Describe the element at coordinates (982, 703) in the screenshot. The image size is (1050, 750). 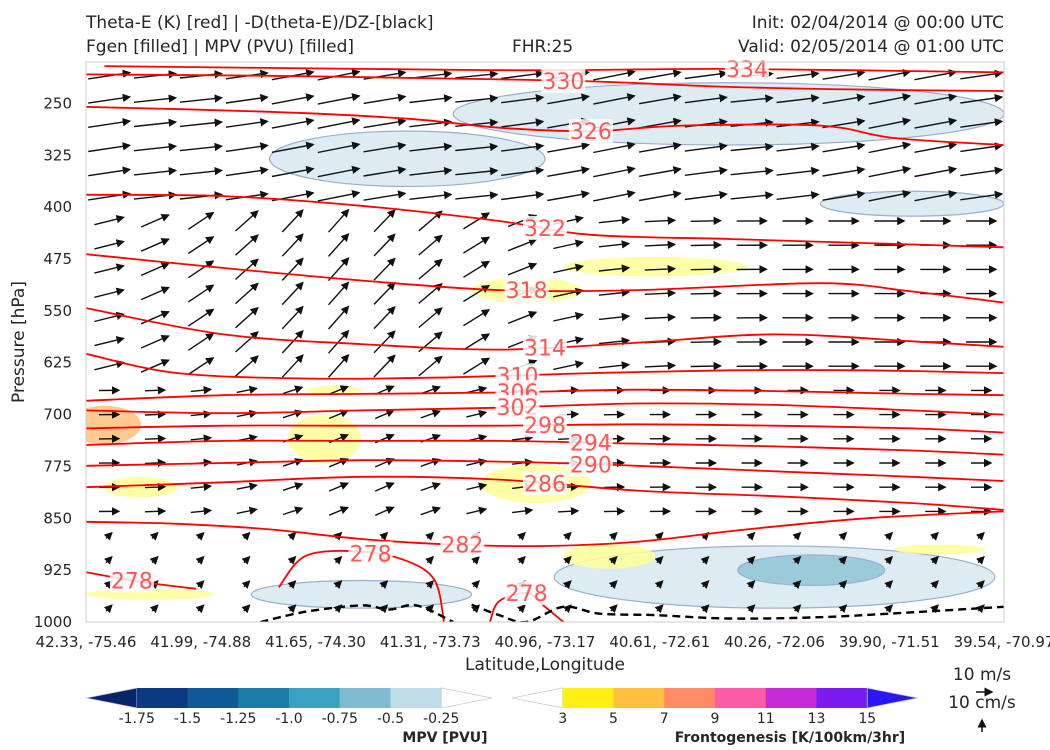
I see `wind-key-vertical-label: 10 cm/s` at that location.